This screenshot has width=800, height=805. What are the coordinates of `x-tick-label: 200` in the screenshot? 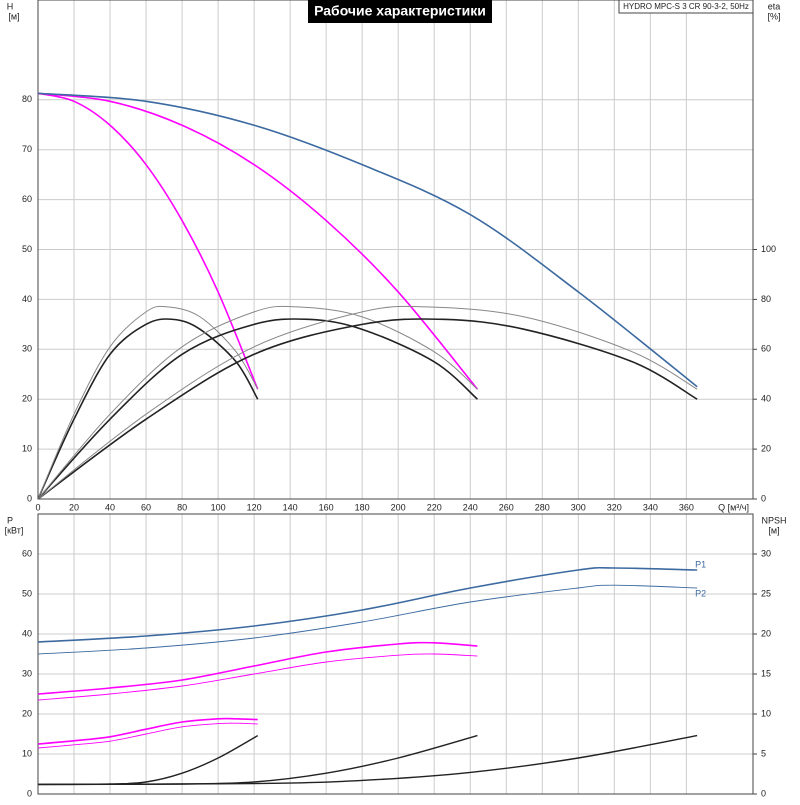 It's located at (398, 507).